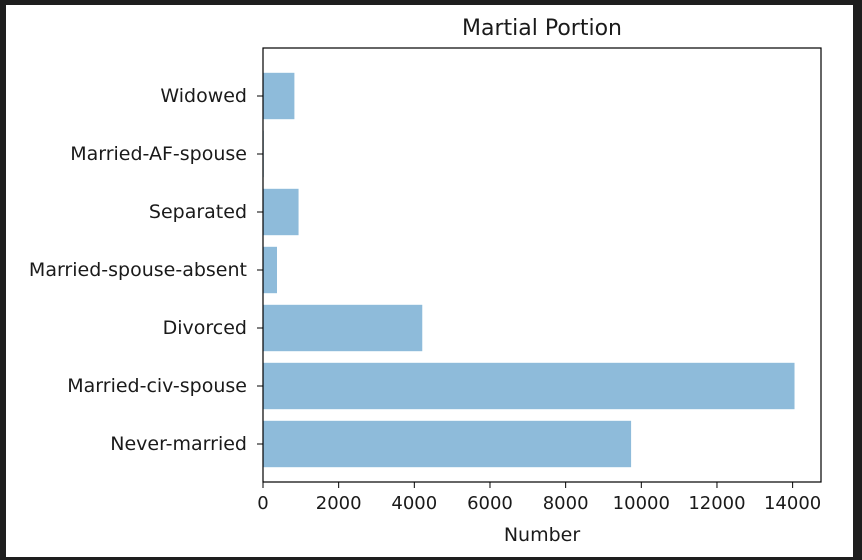 The width and height of the screenshot is (862, 560). I want to click on bar-separated, so click(281, 212).